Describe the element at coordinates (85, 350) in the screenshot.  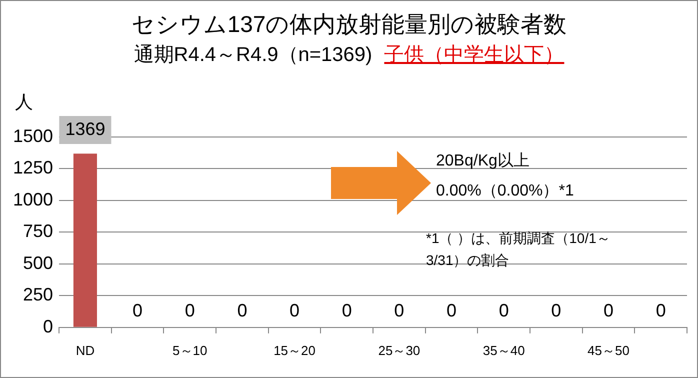
I see `x-tick-label: ND` at that location.